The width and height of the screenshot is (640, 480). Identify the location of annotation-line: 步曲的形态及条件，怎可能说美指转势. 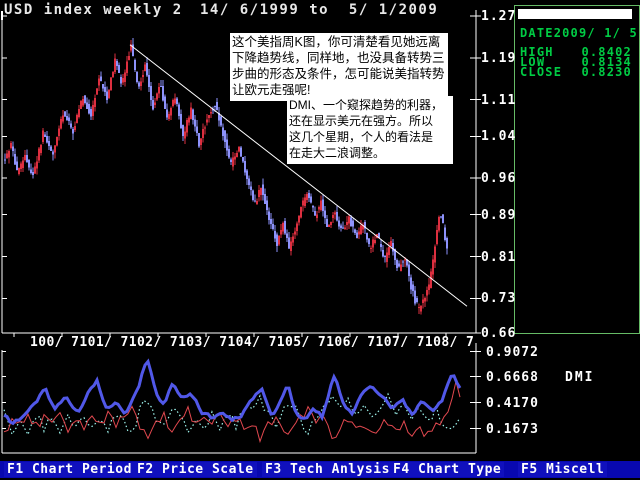
(338, 74).